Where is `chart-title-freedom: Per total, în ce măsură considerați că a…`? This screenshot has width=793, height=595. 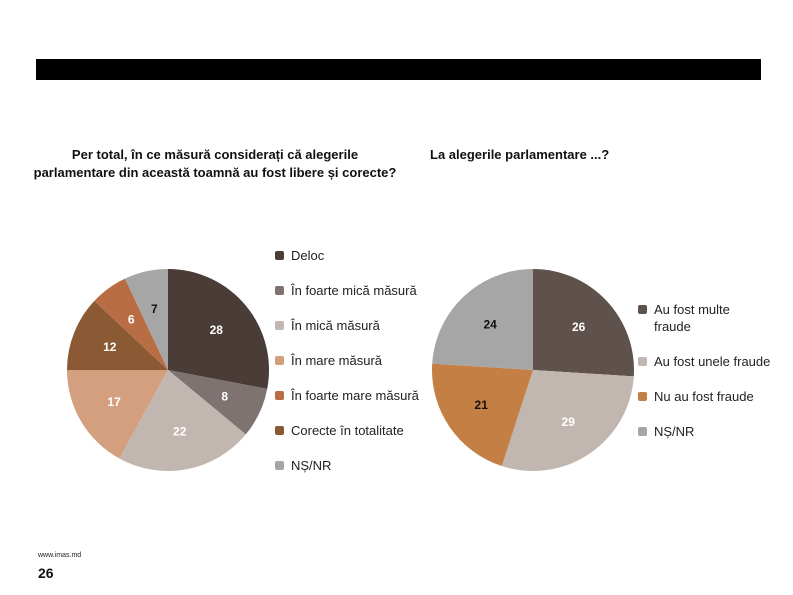
chart-title-freedom: Per total, în ce măsură considerați că a… is located at coordinates (215, 163).